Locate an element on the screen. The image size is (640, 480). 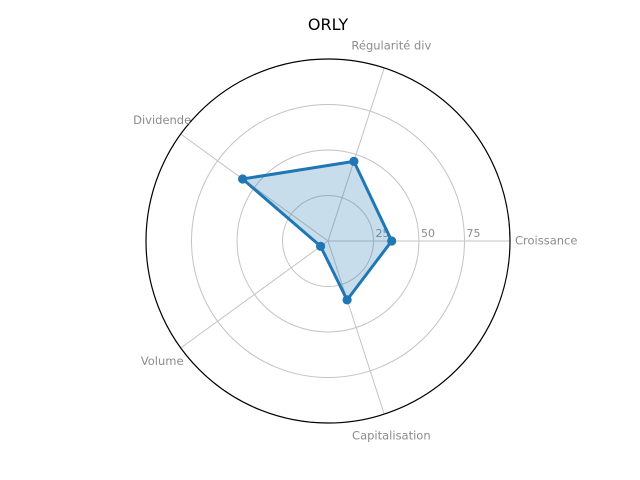
data-point-croissance is located at coordinates (392, 241).